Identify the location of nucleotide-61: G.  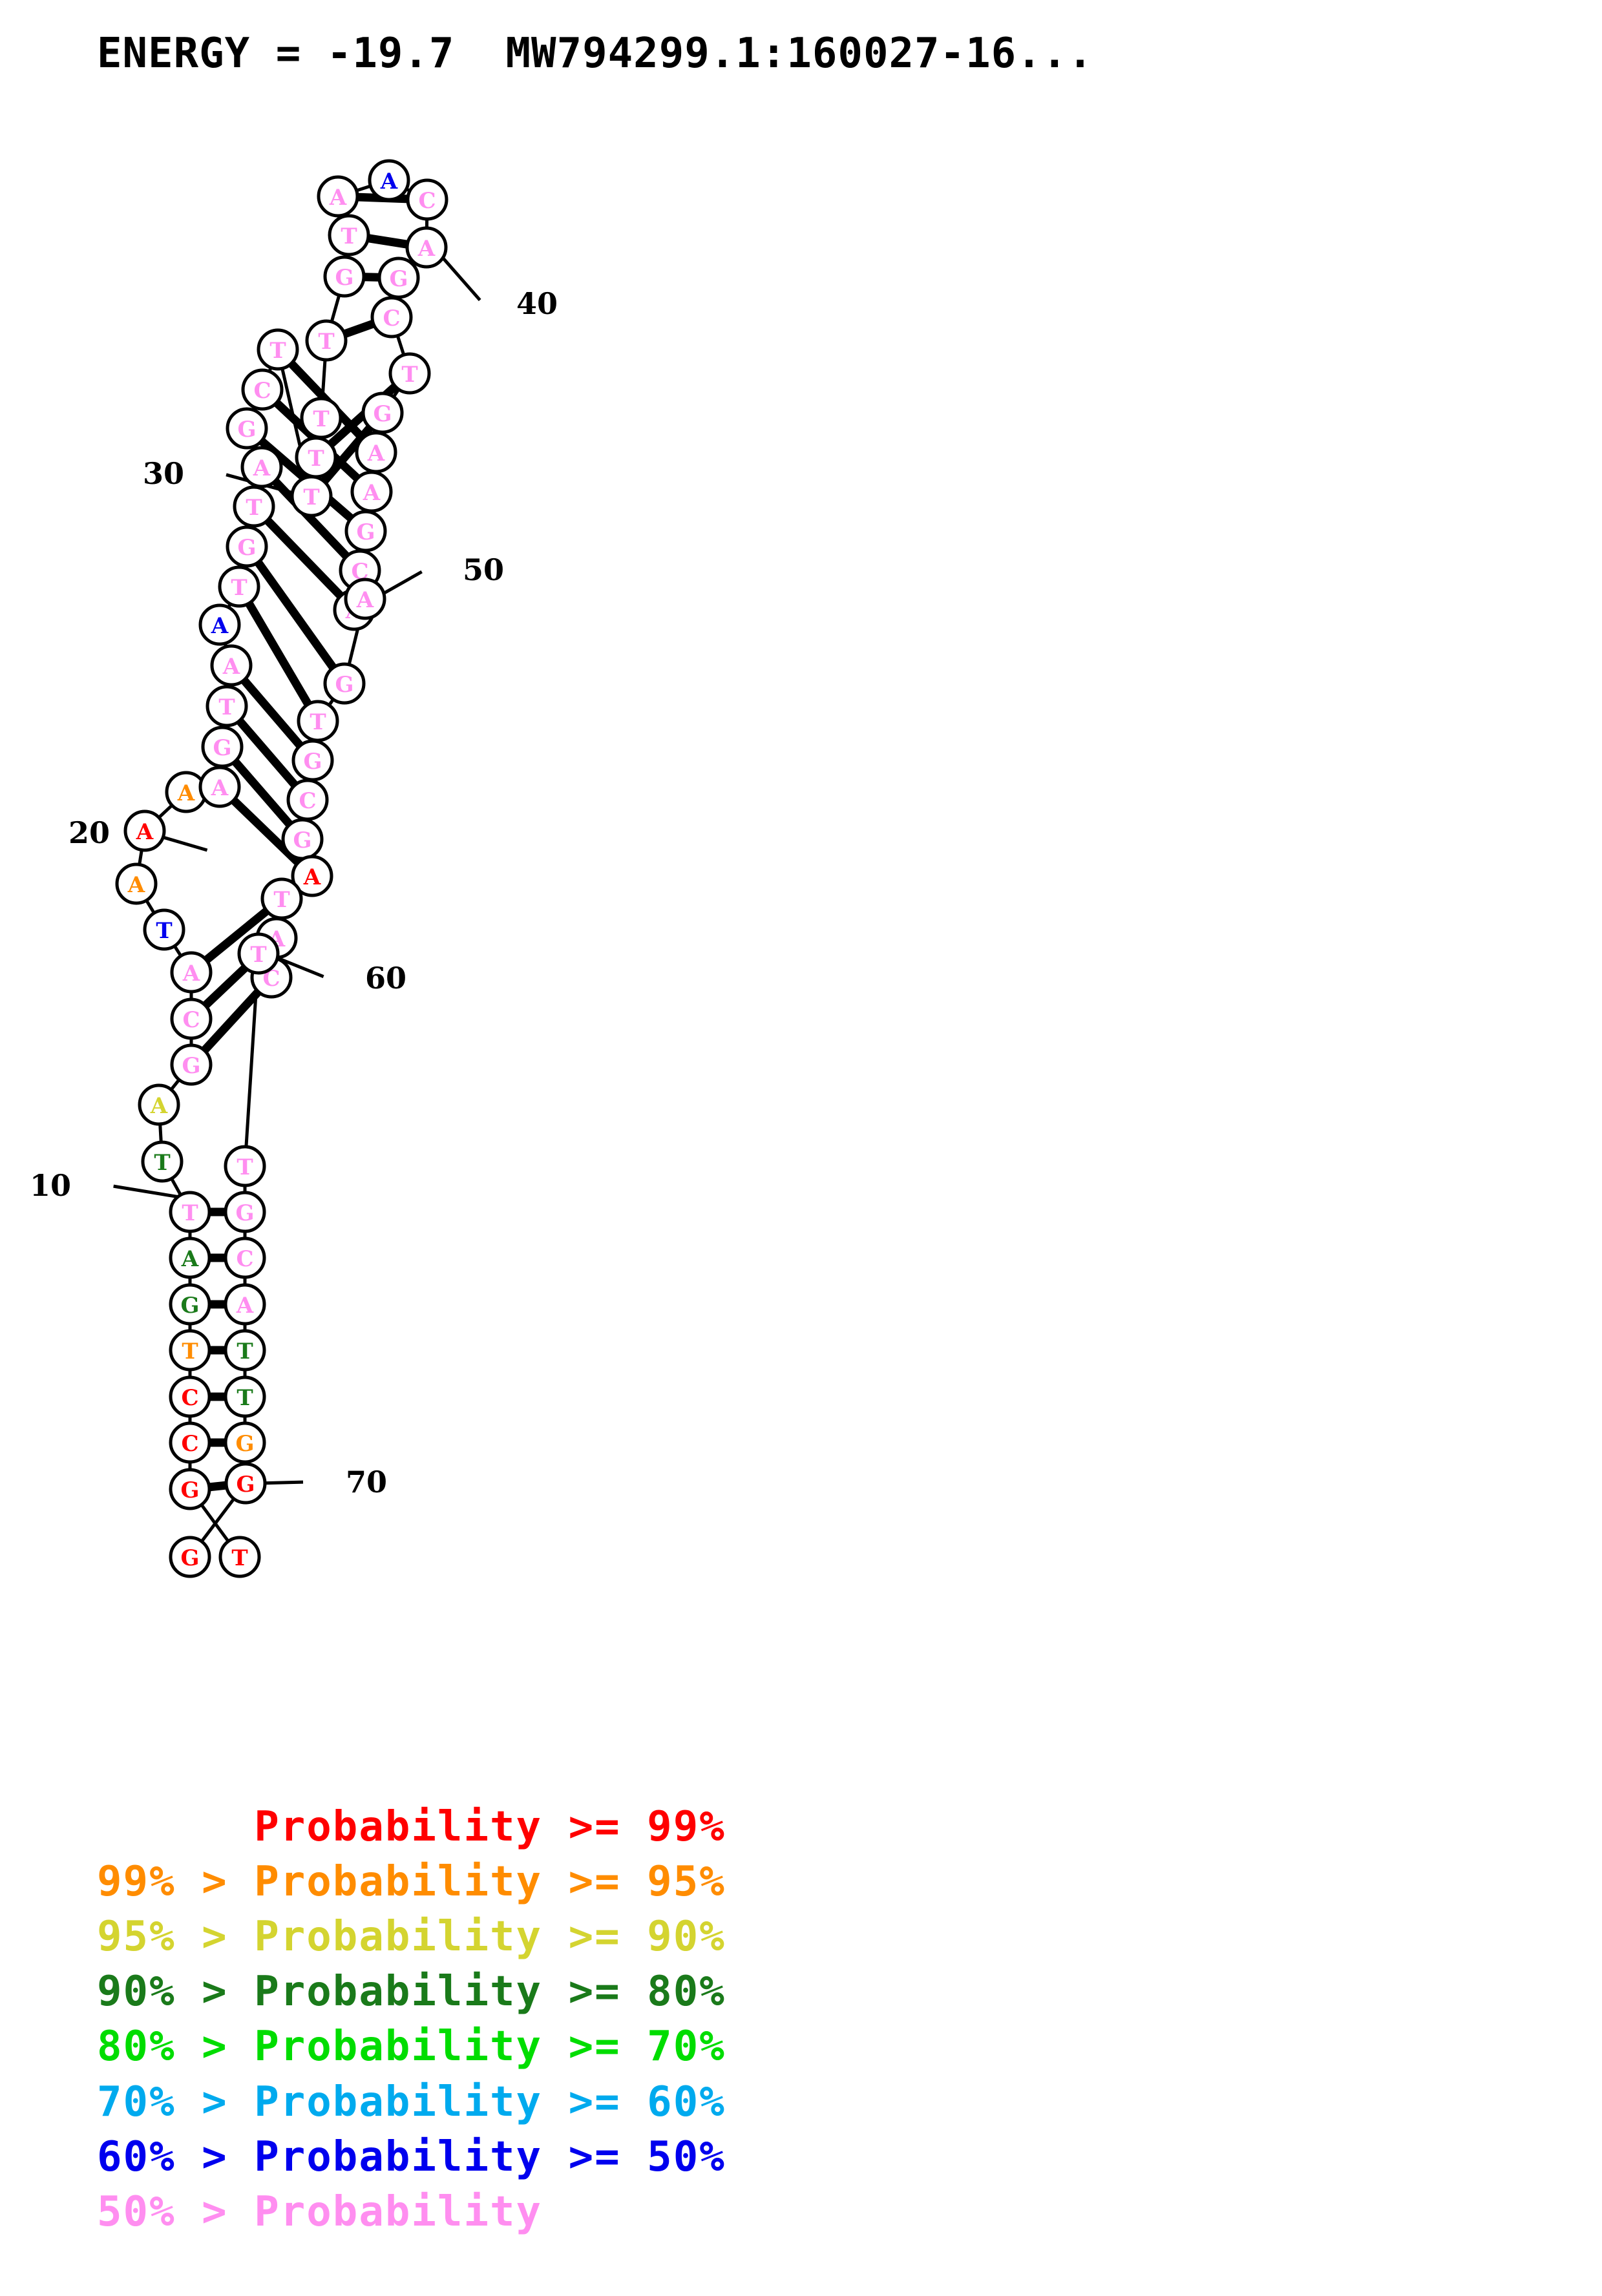
(245, 1212).